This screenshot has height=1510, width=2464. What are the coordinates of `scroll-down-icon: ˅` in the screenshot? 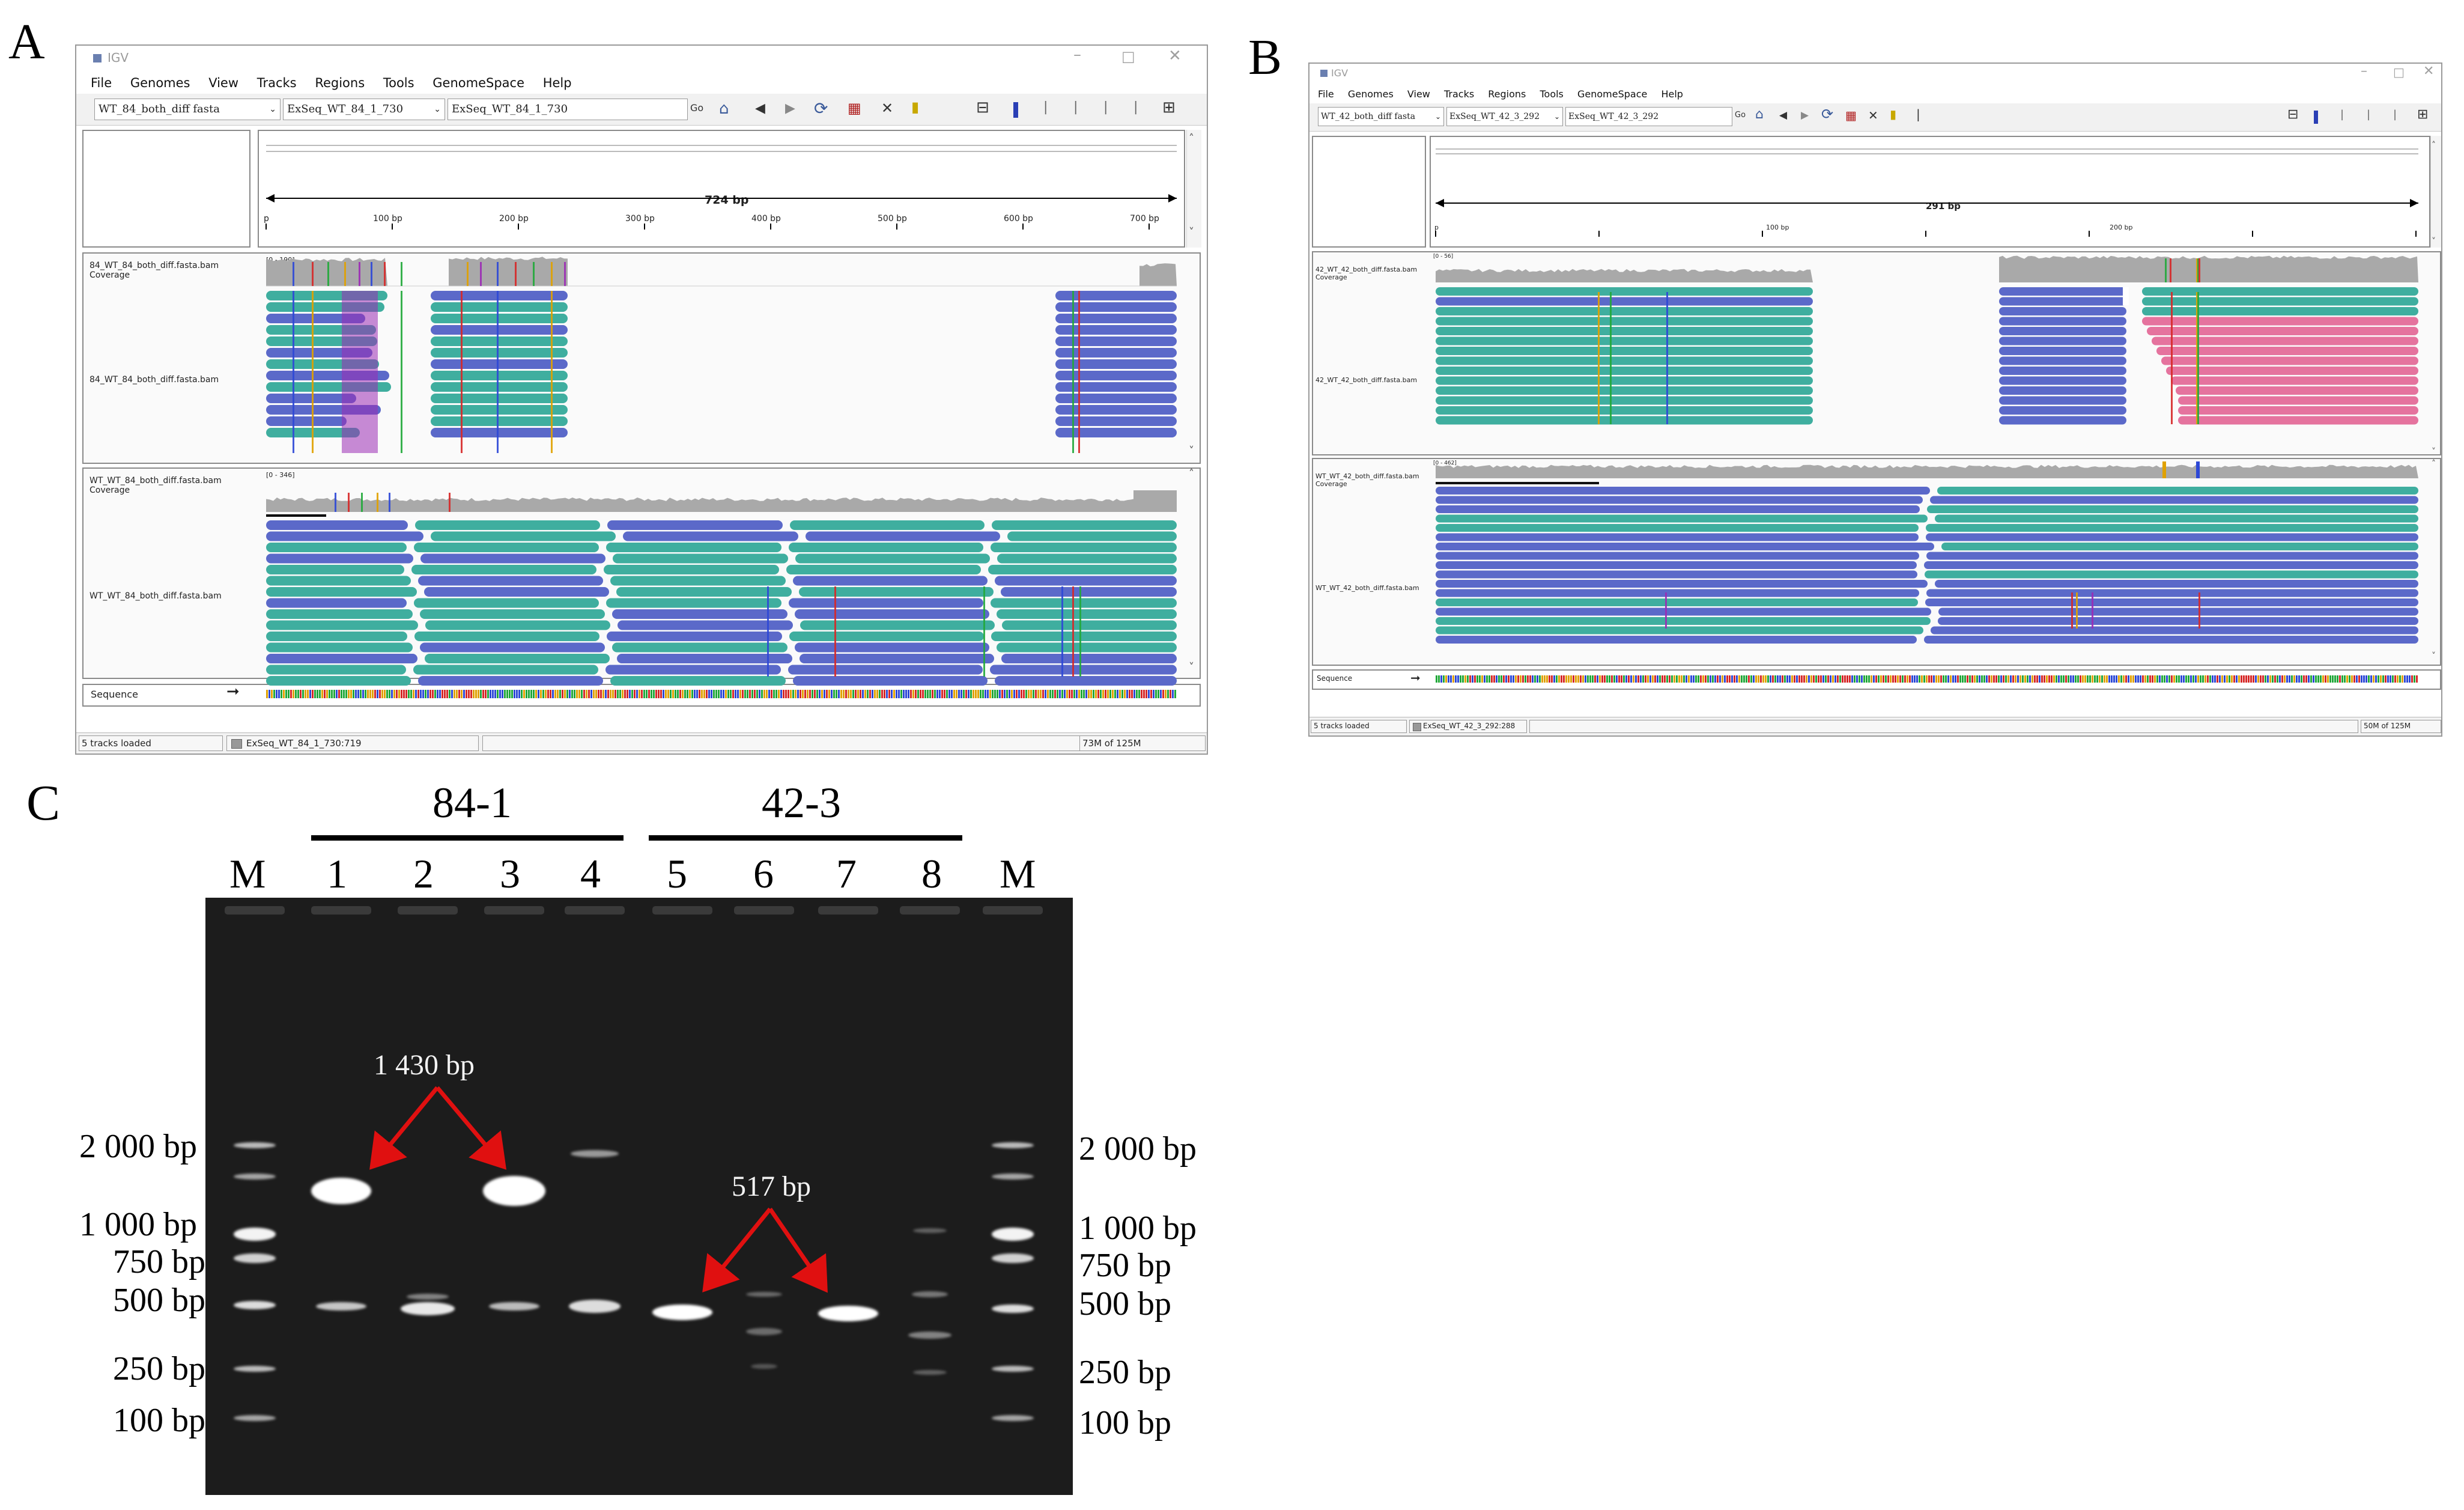 It's located at (1191, 451).